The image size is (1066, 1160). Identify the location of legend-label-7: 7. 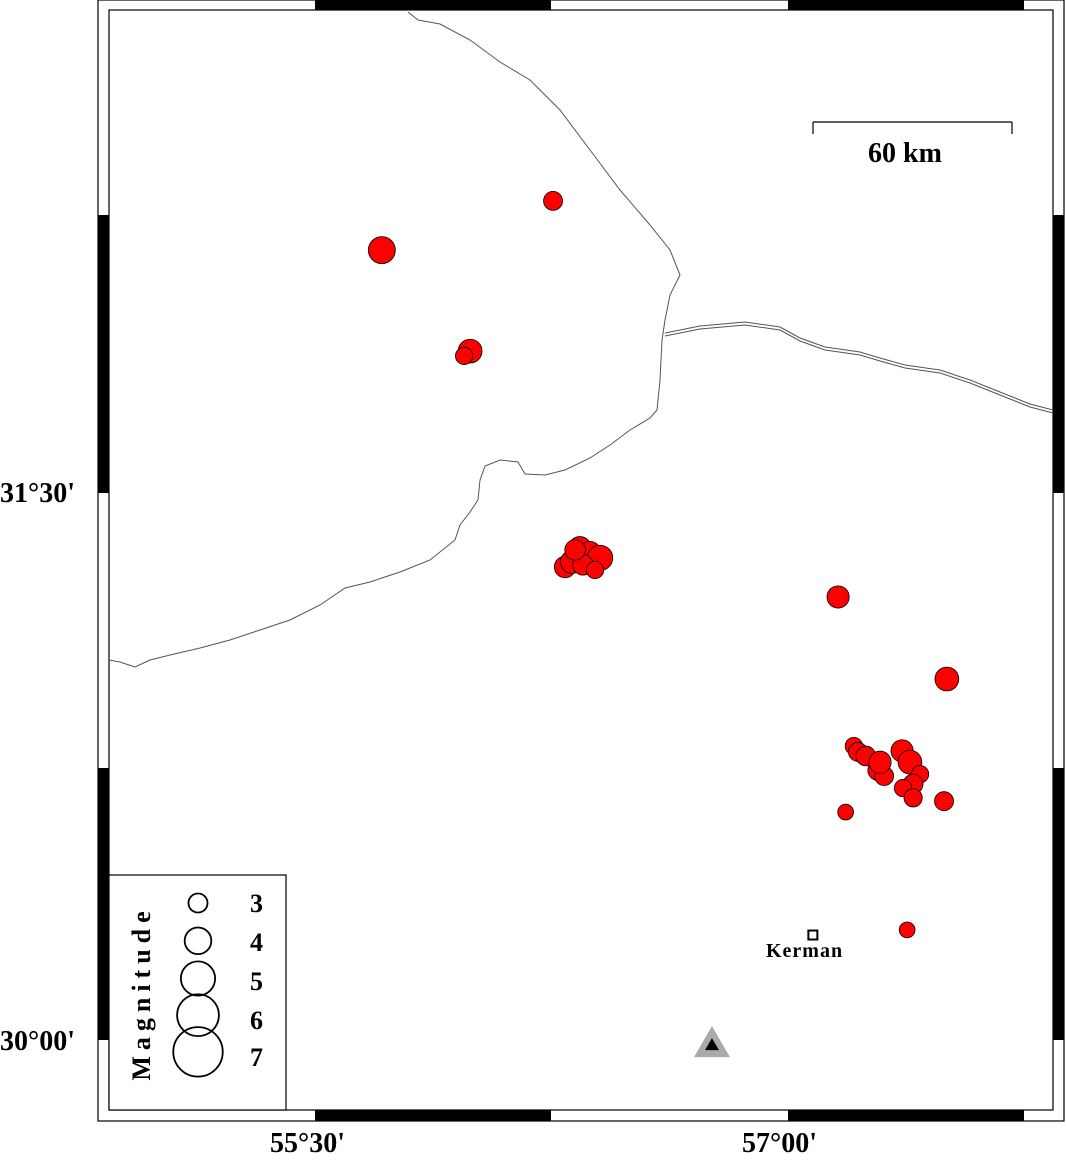
(256, 1057).